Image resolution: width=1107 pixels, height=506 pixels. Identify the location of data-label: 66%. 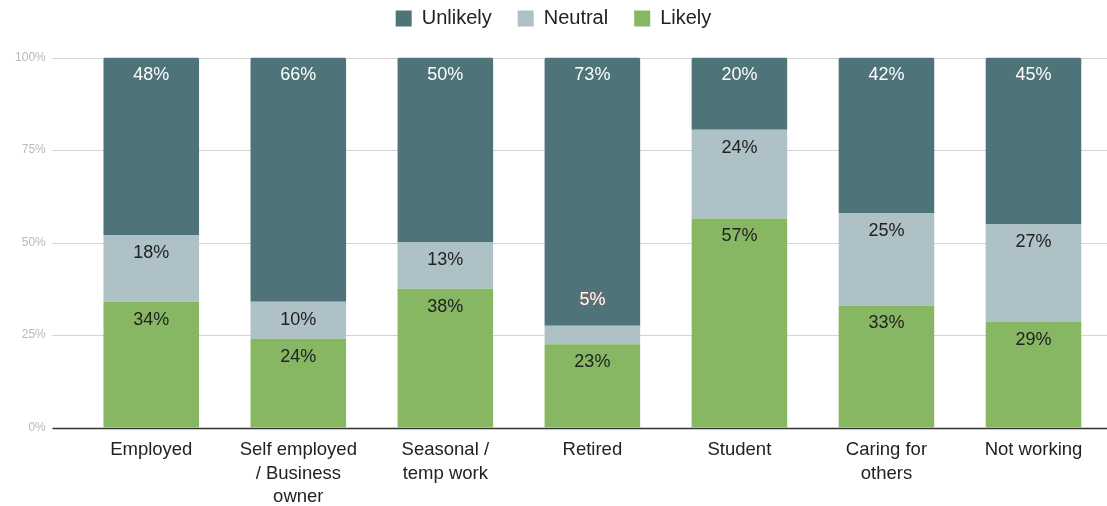
(298, 74).